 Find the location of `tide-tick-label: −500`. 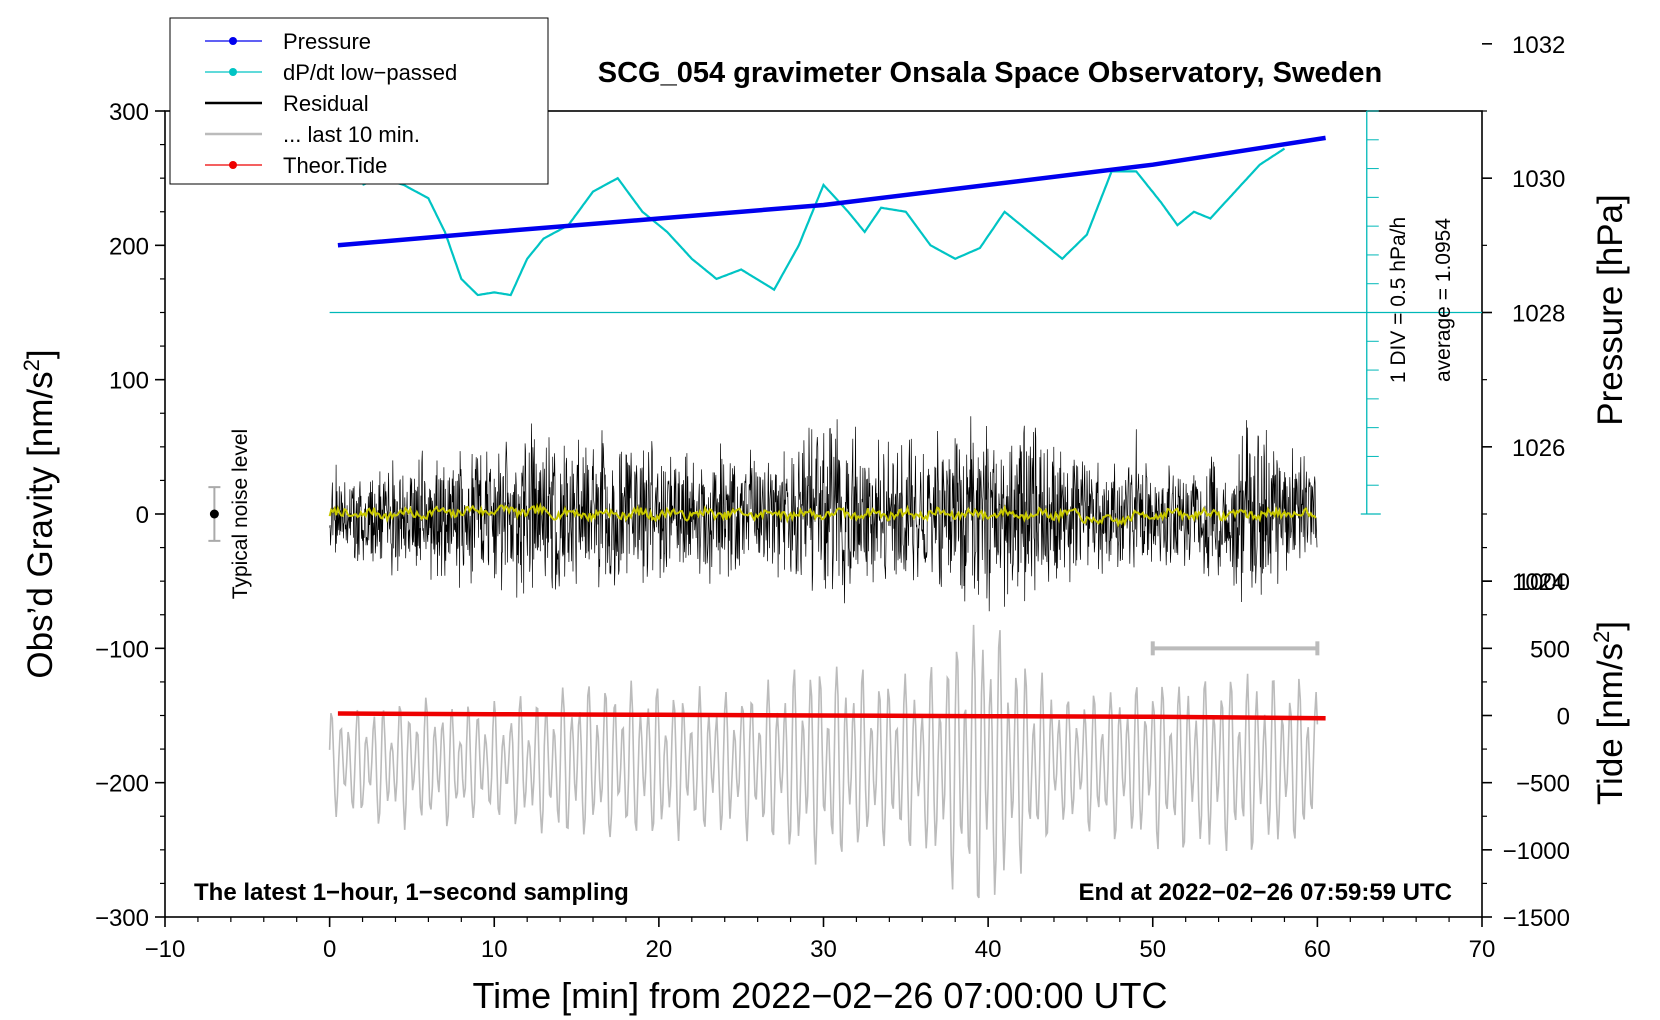

tide-tick-label: −500 is located at coordinates (1543, 784).